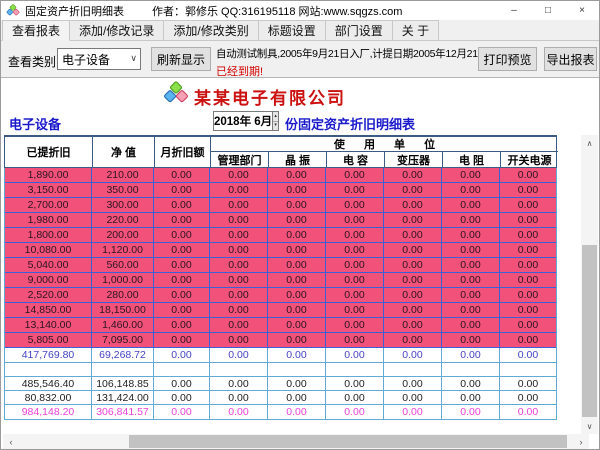 The width and height of the screenshot is (600, 450). I want to click on tab-add-edit-record: 添加/修改记录, so click(117, 30).